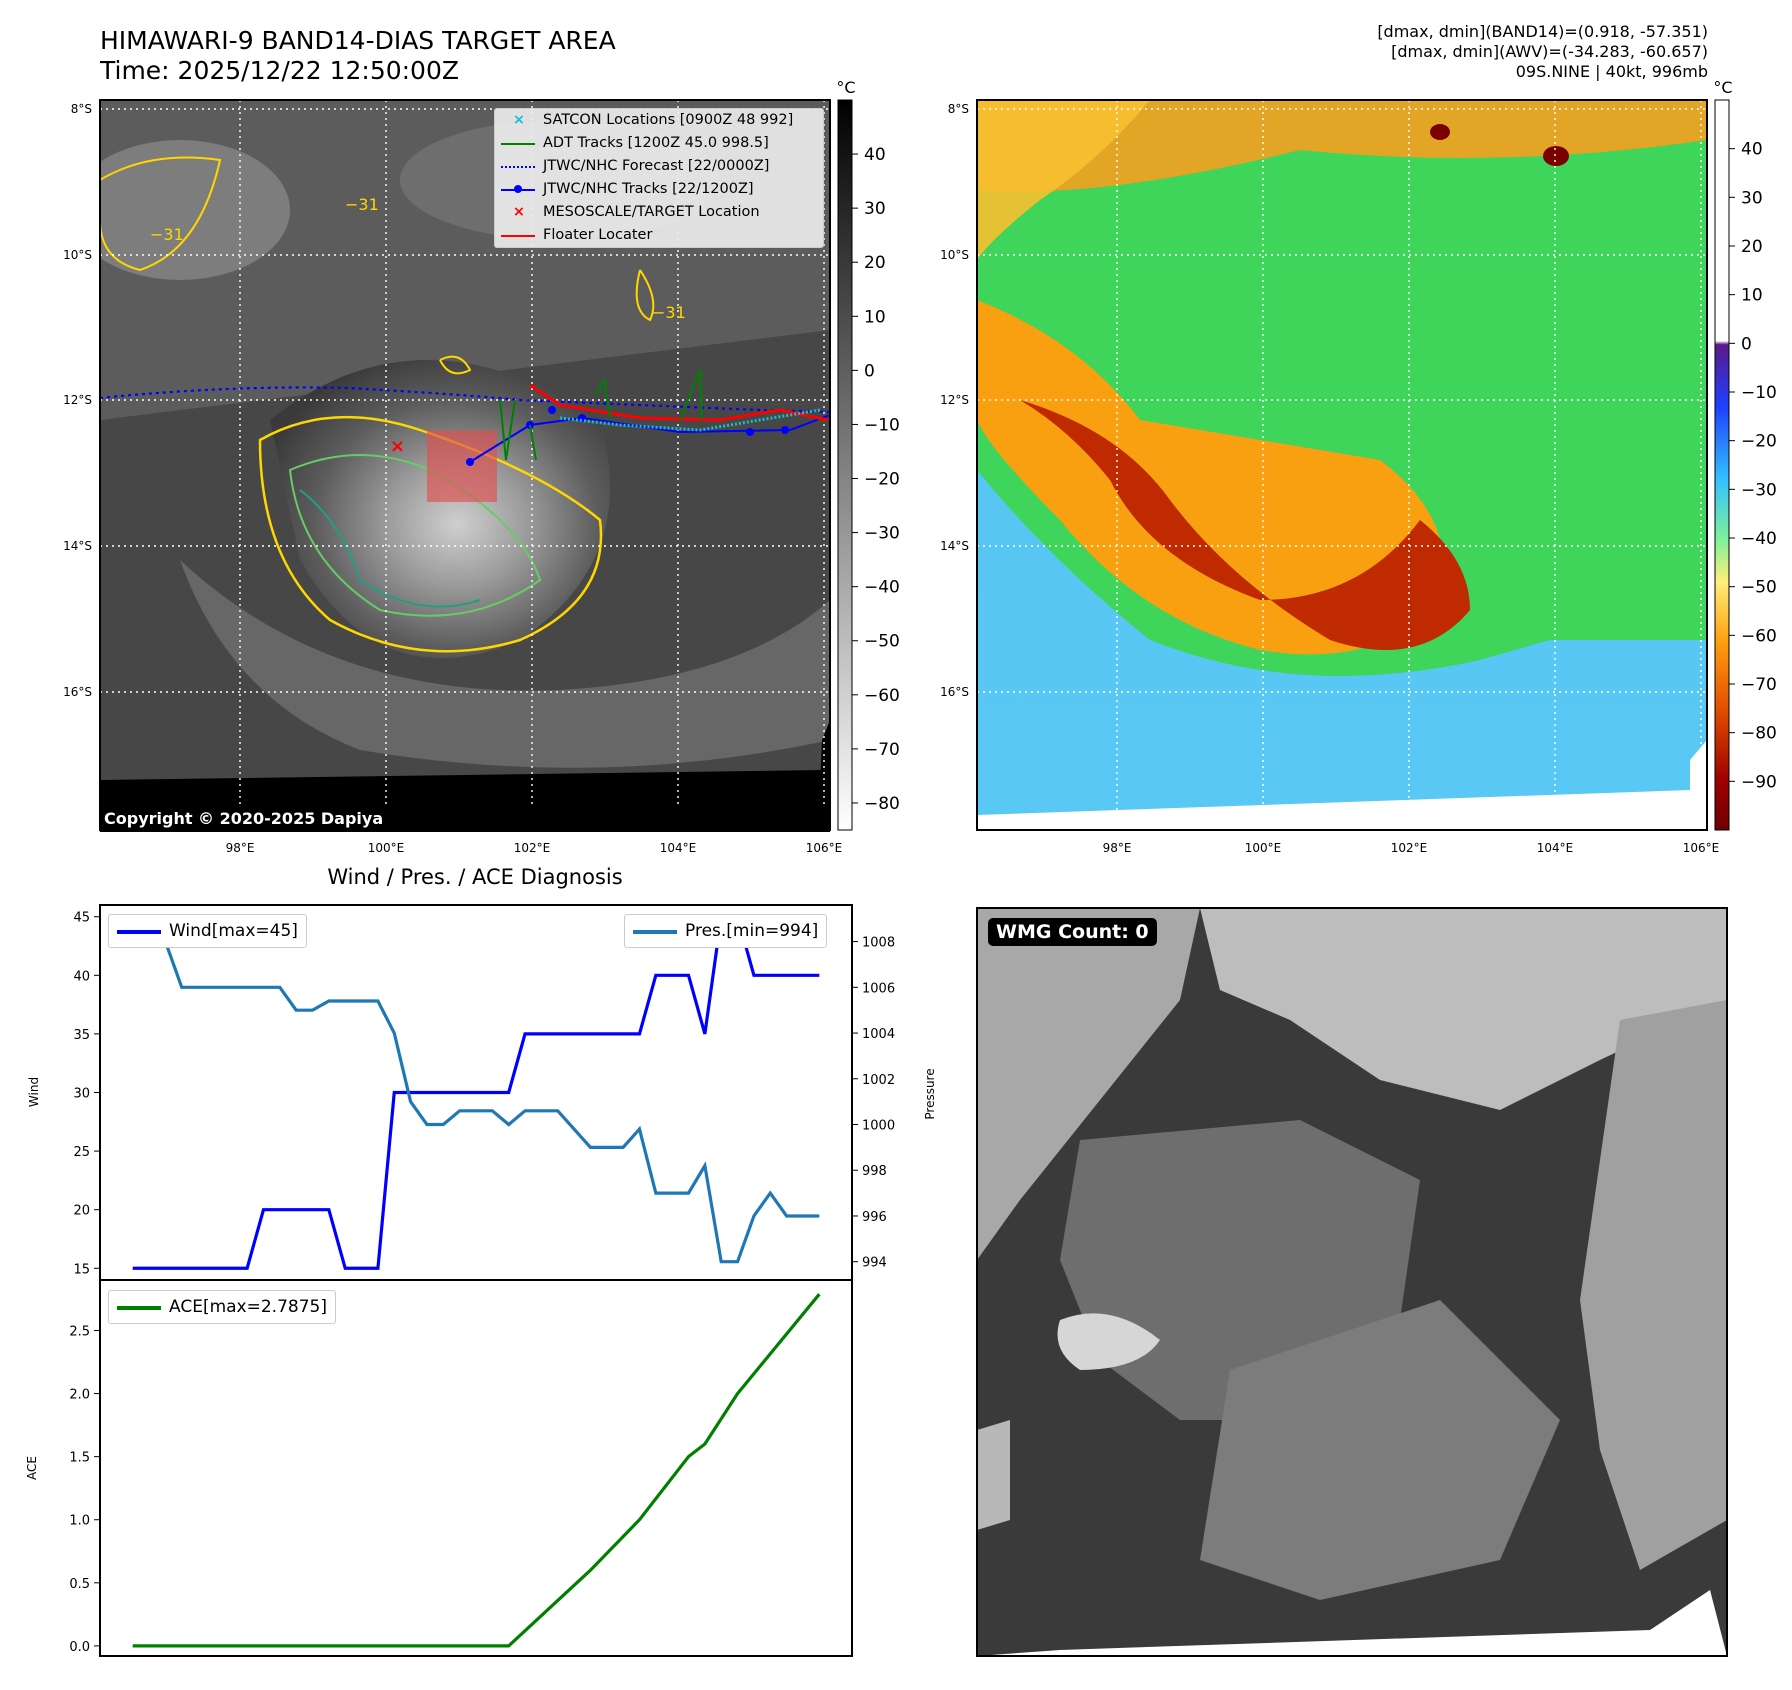  What do you see at coordinates (79, 1647) in the screenshot?
I see `ace-tick-label: 0.0` at bounding box center [79, 1647].